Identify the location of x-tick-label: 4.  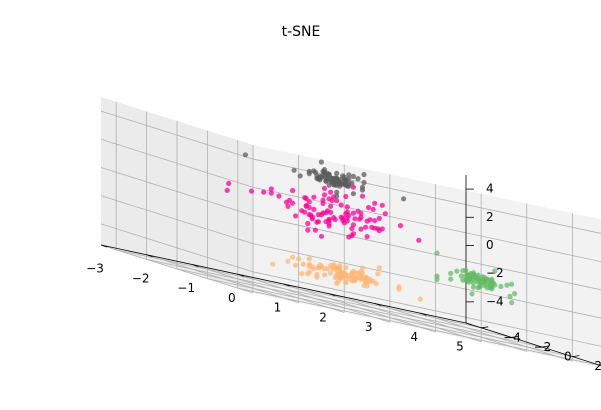
(415, 337).